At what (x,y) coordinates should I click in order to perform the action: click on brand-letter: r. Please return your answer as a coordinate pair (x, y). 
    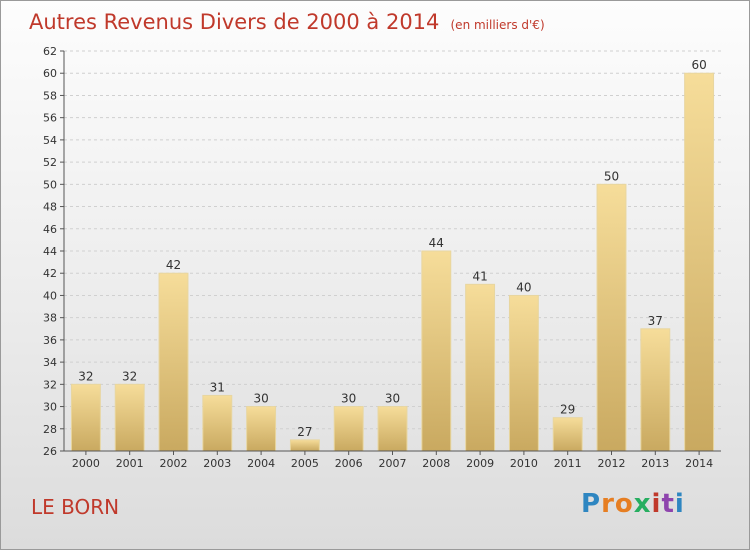
    Looking at the image, I should click on (608, 504).